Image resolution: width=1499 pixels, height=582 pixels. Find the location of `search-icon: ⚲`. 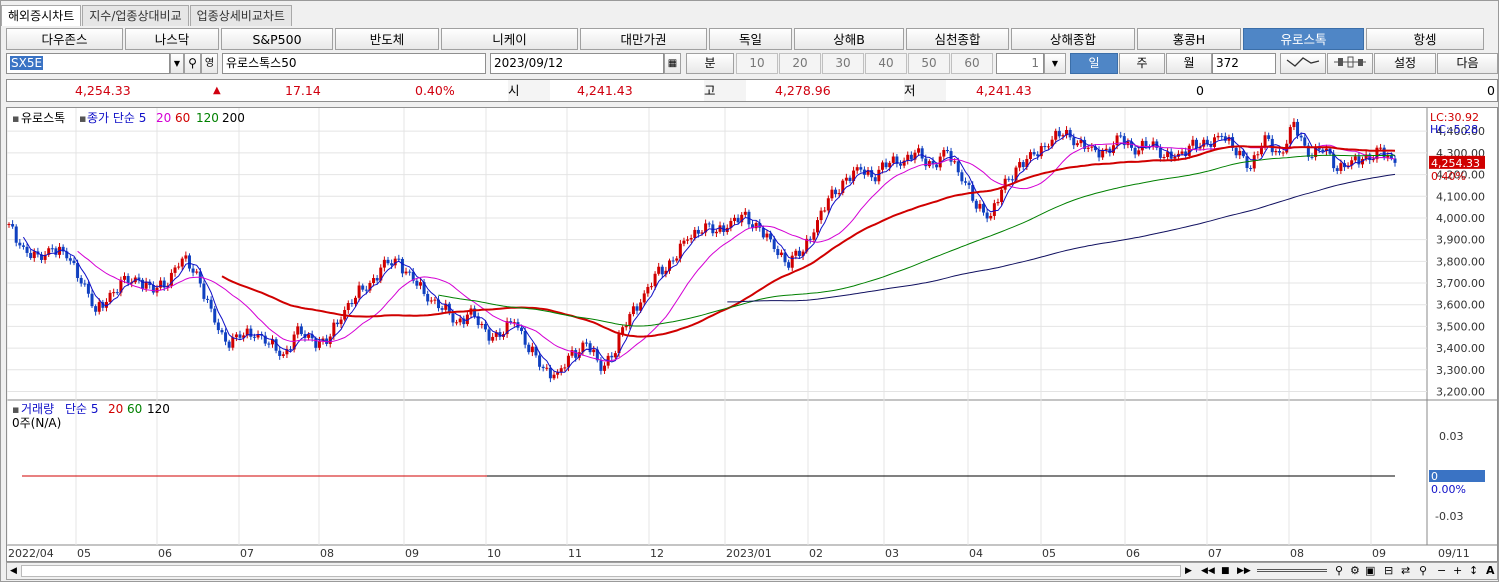

search-icon: ⚲ is located at coordinates (192, 63).